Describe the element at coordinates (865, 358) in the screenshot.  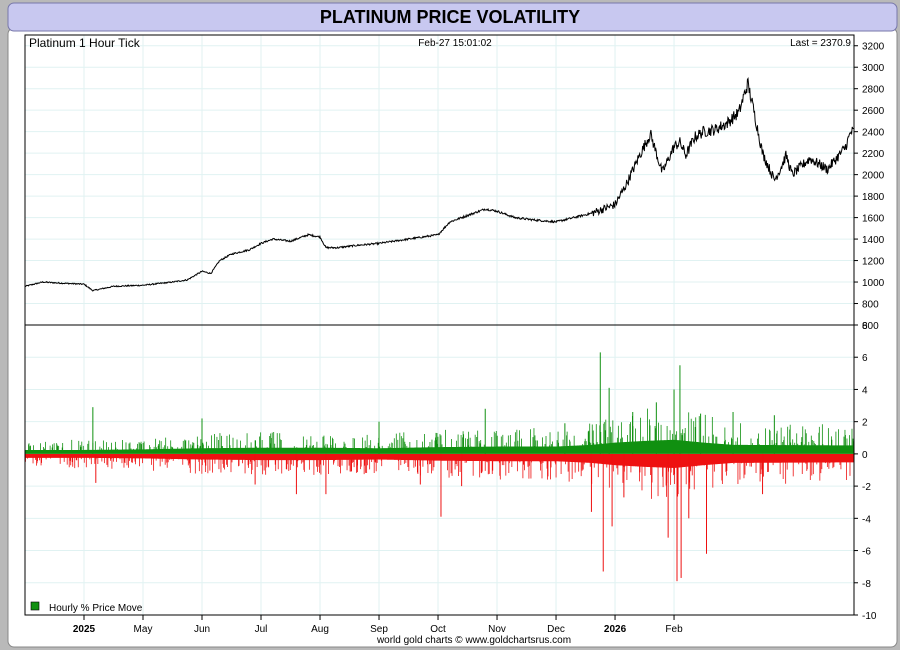
I see `volatility-tick-label: 6` at that location.